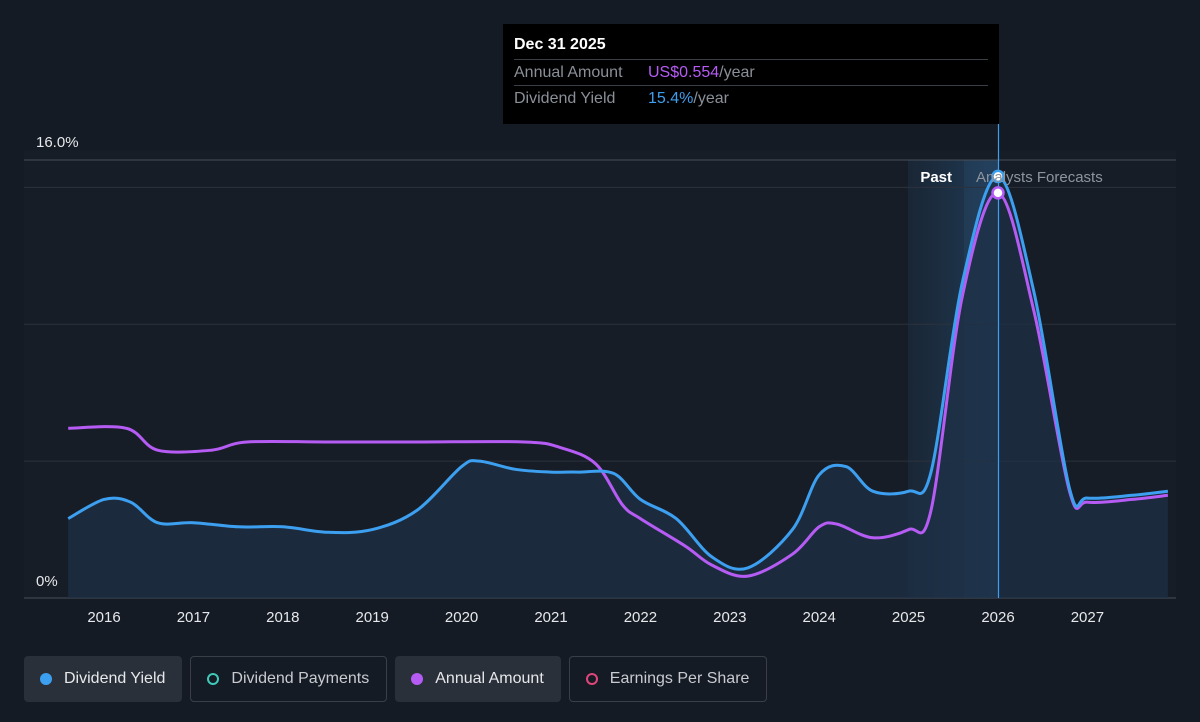 The height and width of the screenshot is (722, 1200). Describe the element at coordinates (679, 678) in the screenshot. I see `legend-label: Earnings Per Share` at that location.